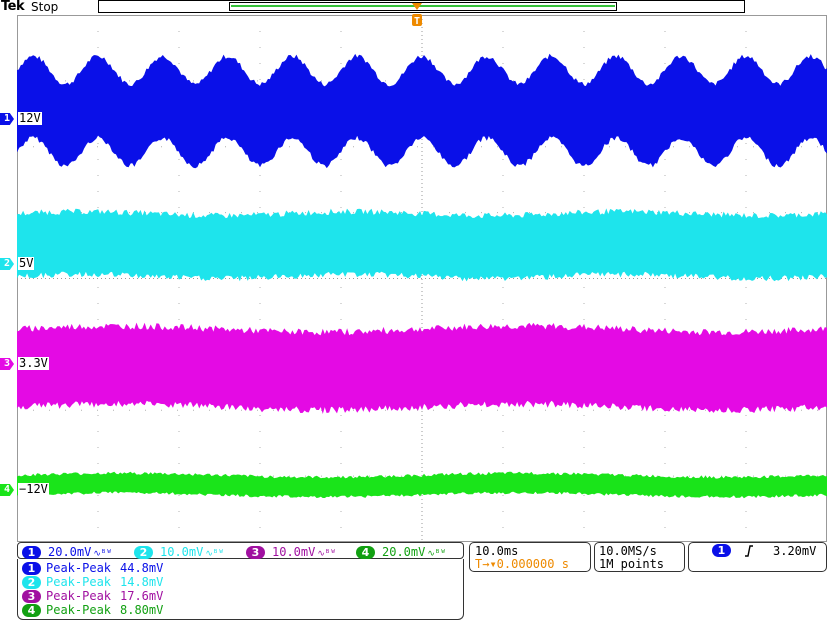 Image resolution: width=827 pixels, height=620 pixels. What do you see at coordinates (497, 551) in the screenshot?
I see `horizontal-scale: 10.0ms` at bounding box center [497, 551].